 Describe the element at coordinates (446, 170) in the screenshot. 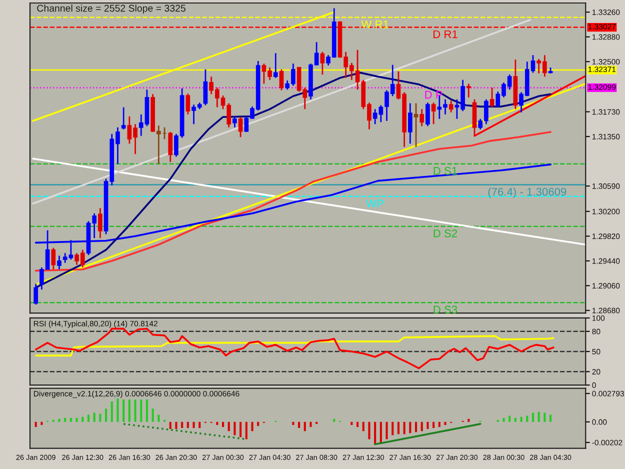

I see `annotation: D S1` at that location.